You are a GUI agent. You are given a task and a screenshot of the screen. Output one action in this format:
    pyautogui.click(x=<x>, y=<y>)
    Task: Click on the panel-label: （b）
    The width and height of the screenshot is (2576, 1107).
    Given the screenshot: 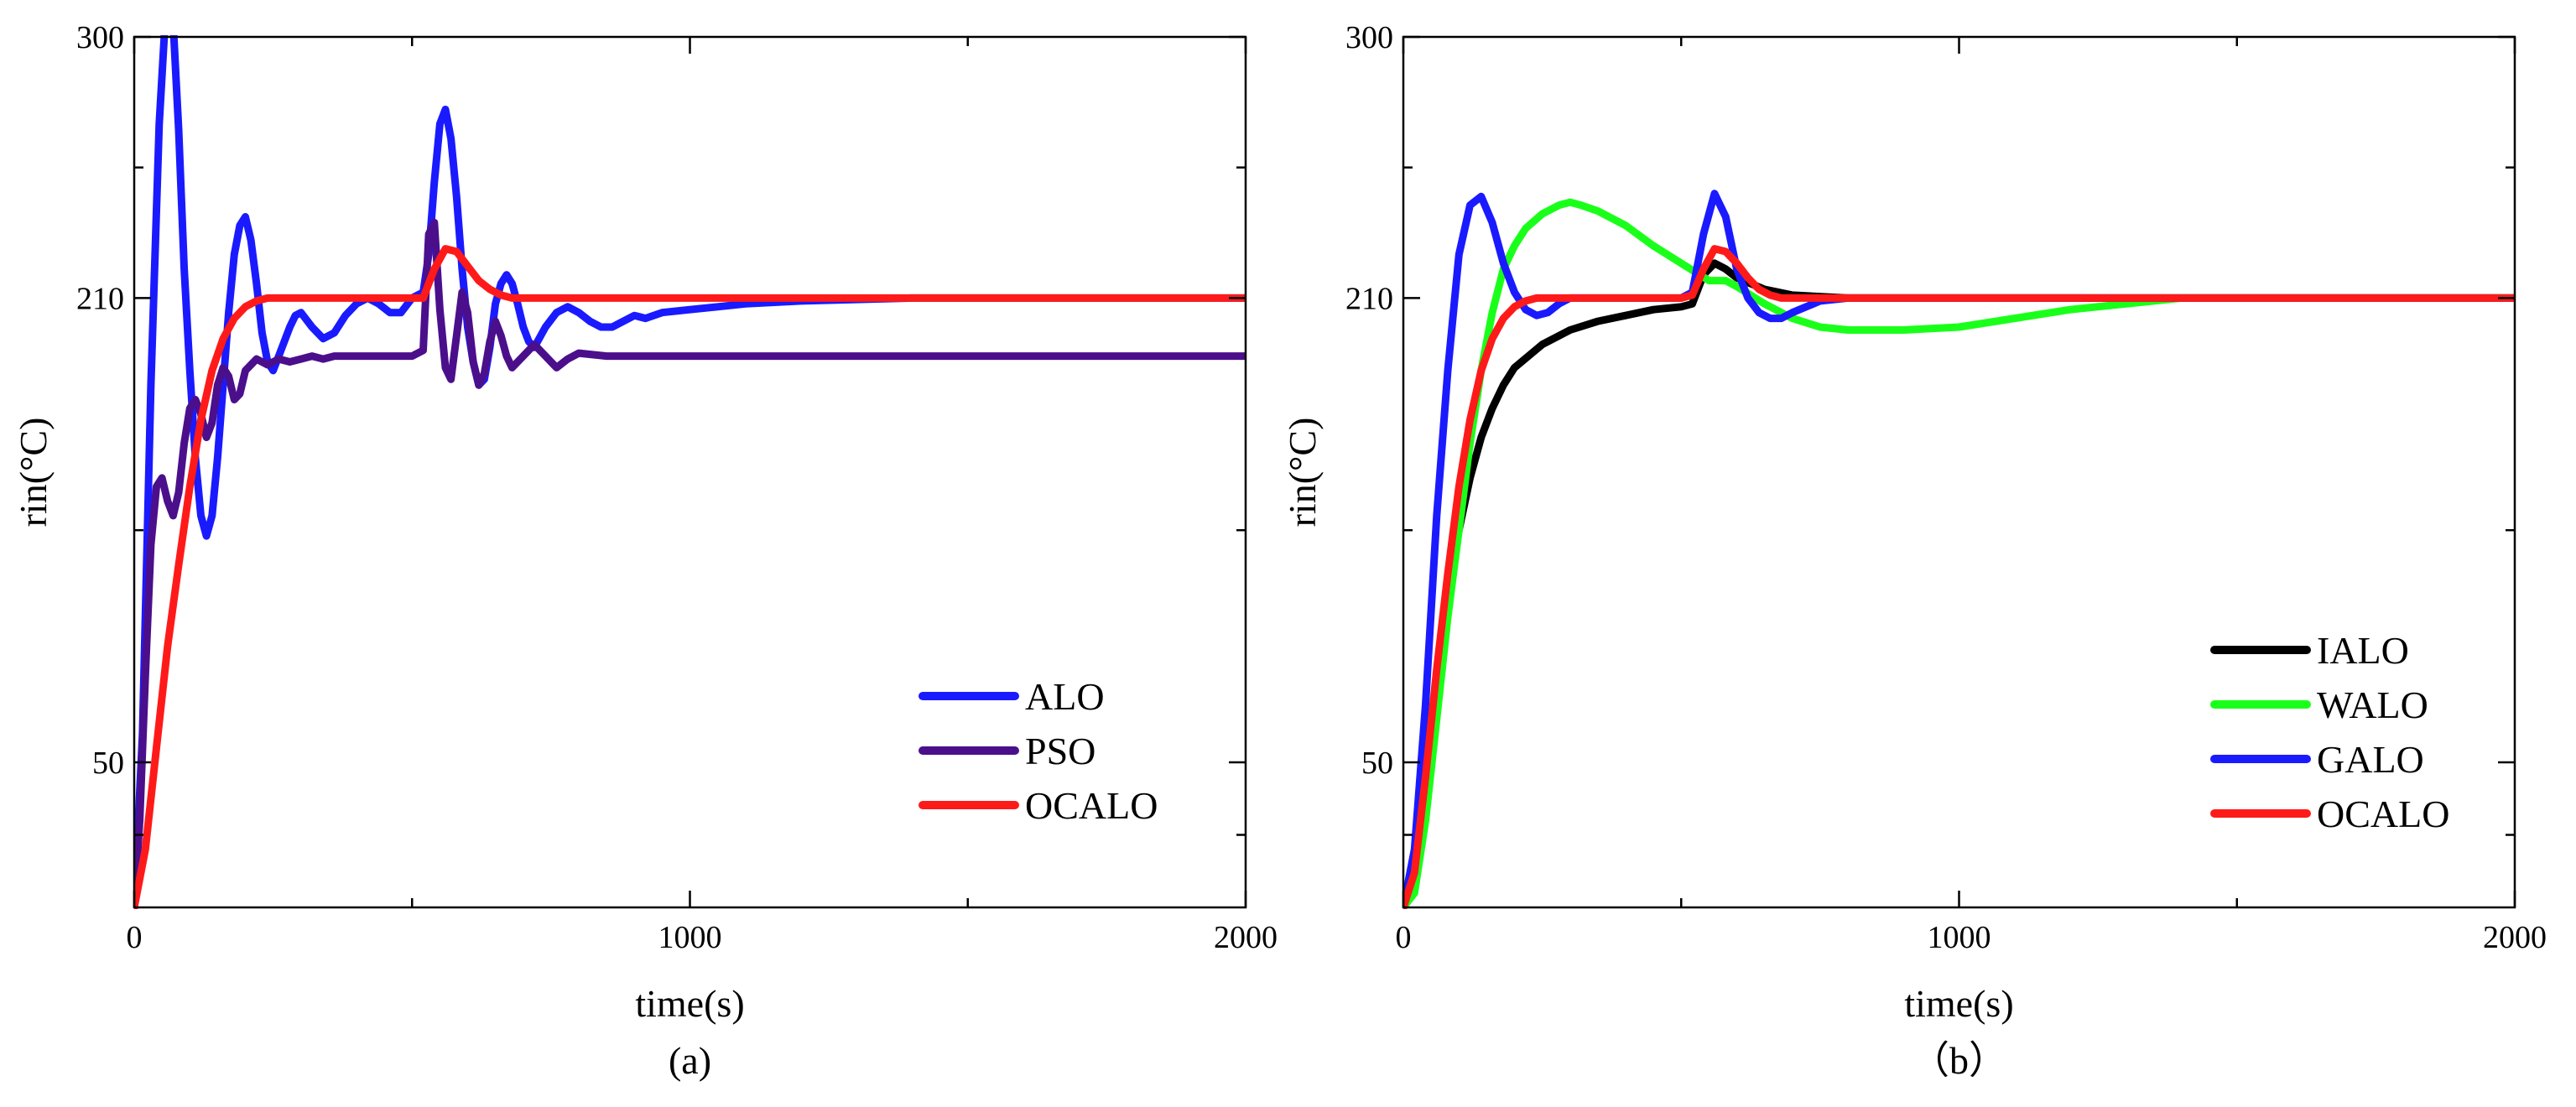 What is the action you would take?
    pyautogui.click(x=1959, y=1060)
    